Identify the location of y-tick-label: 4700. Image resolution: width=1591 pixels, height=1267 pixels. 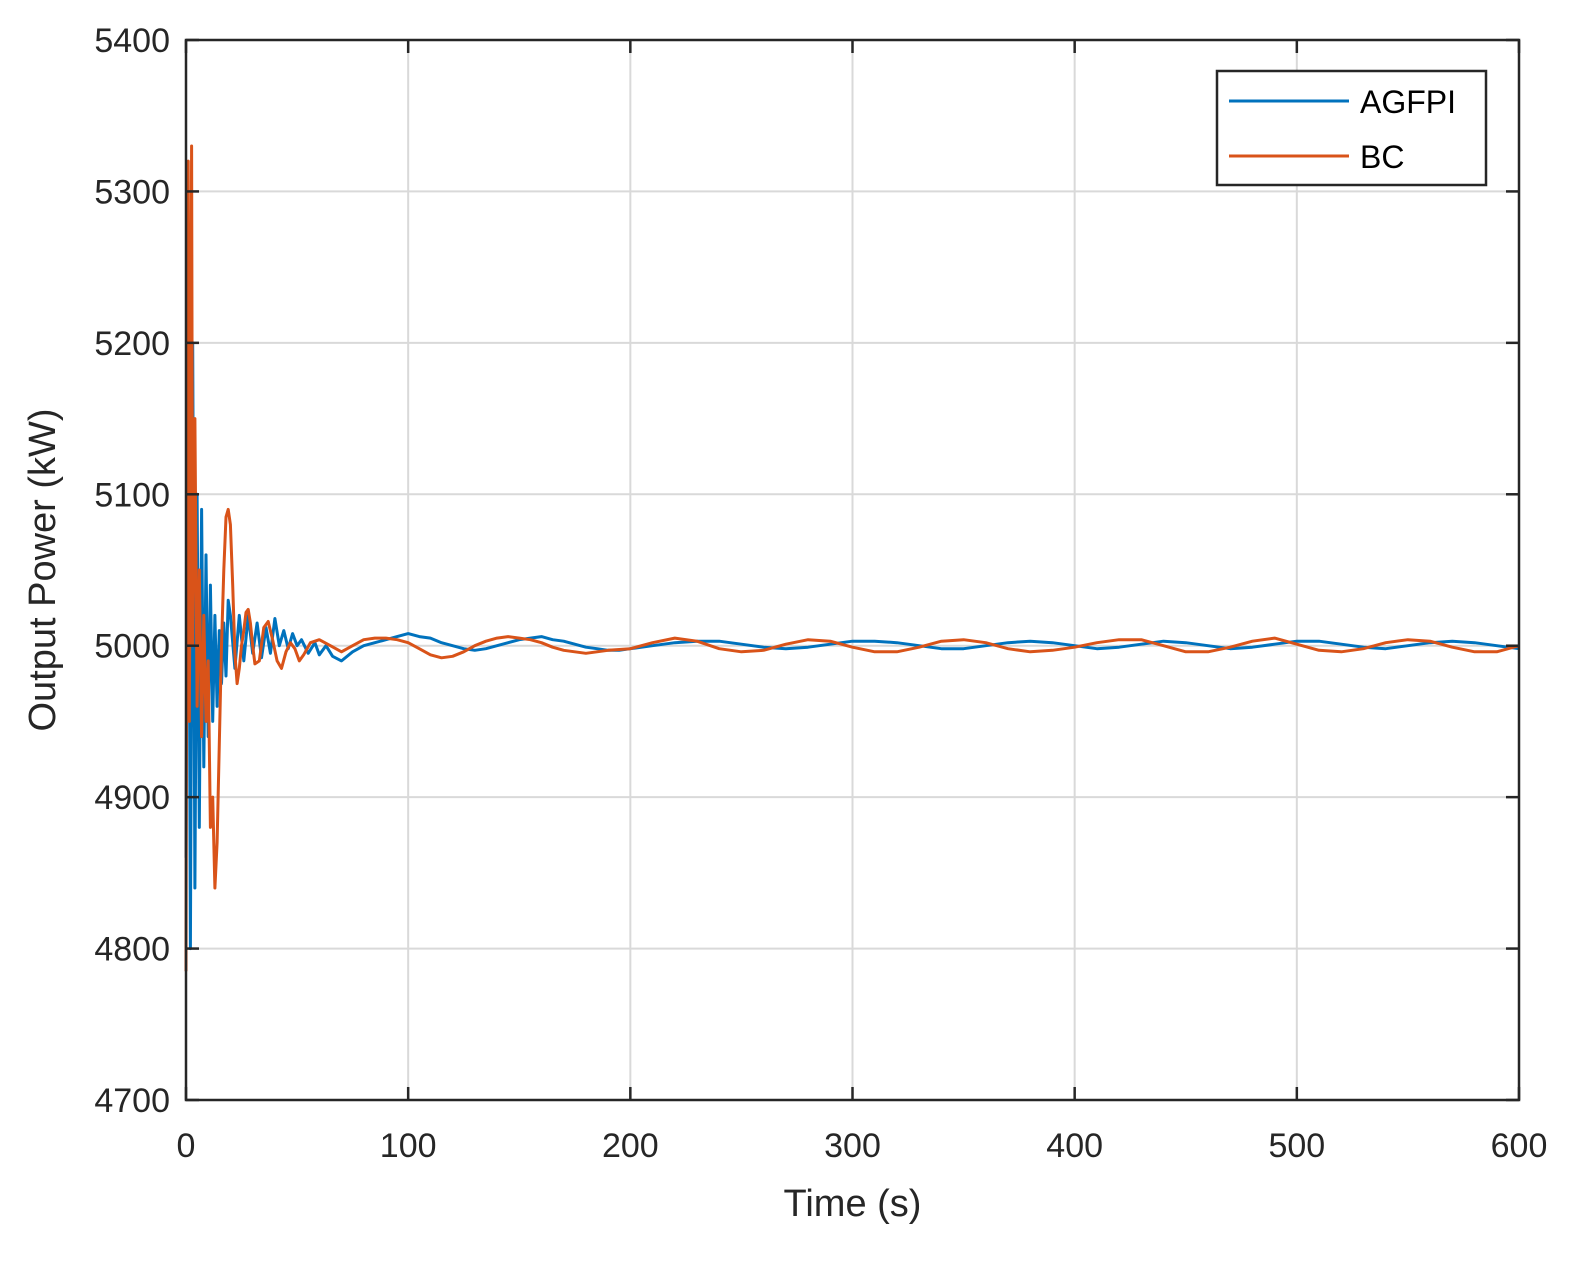
(132, 1101).